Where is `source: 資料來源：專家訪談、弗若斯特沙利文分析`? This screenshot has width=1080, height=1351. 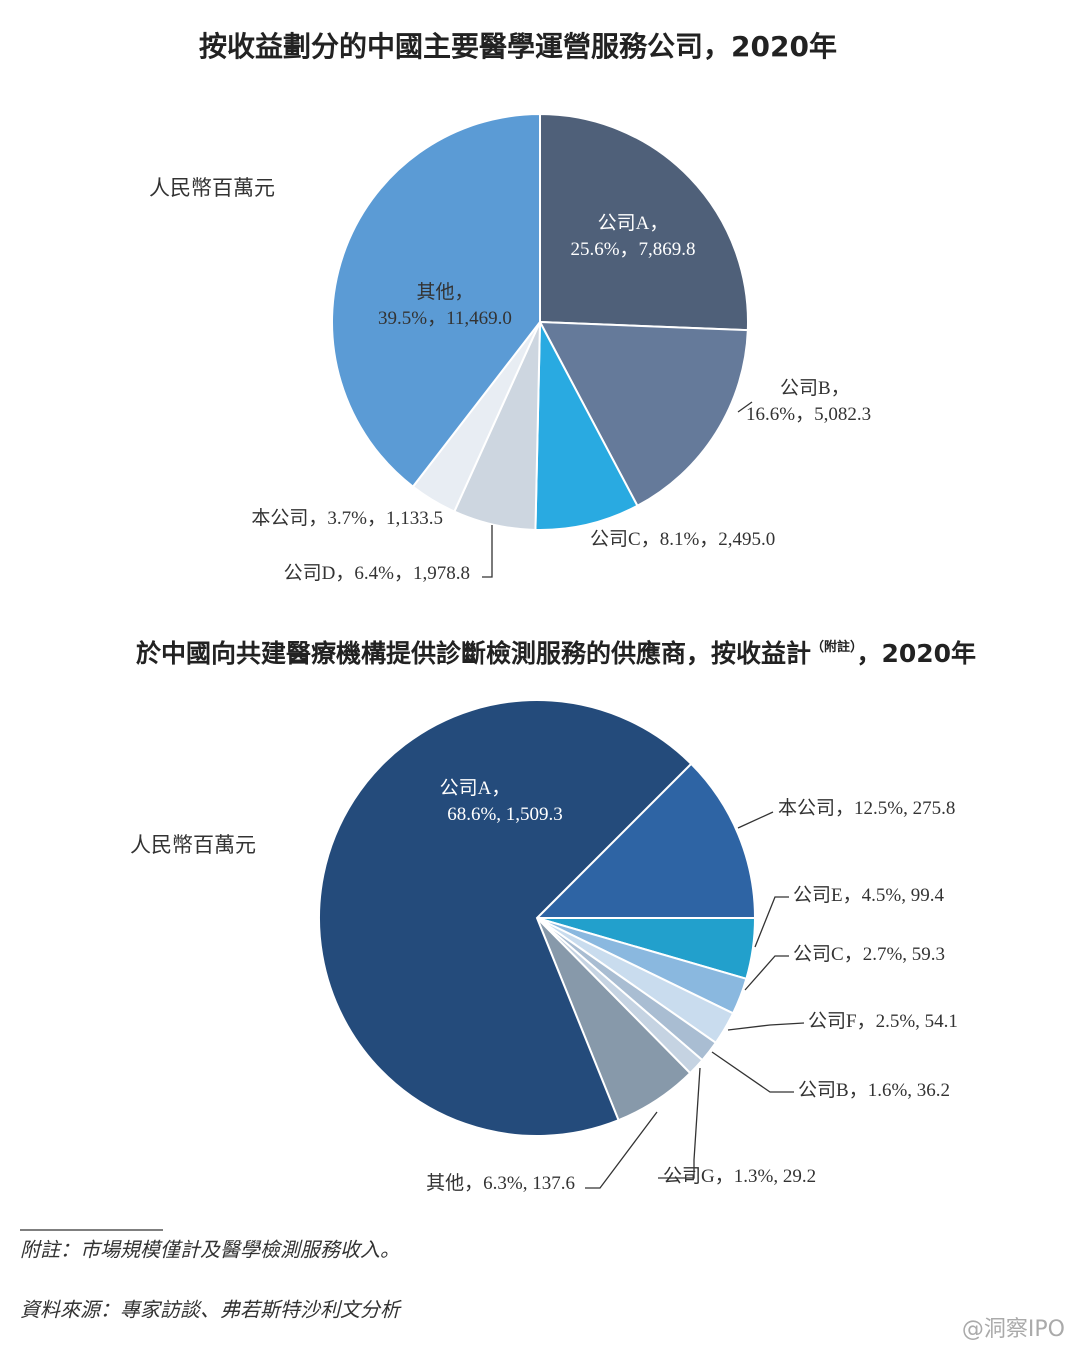
source: 資料來源：專家訪談、弗若斯特沙利文分析 is located at coordinates (211, 1311).